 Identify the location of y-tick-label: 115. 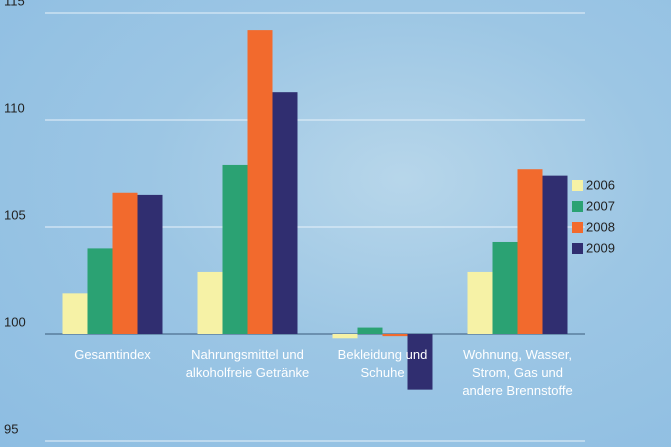
(14, 4).